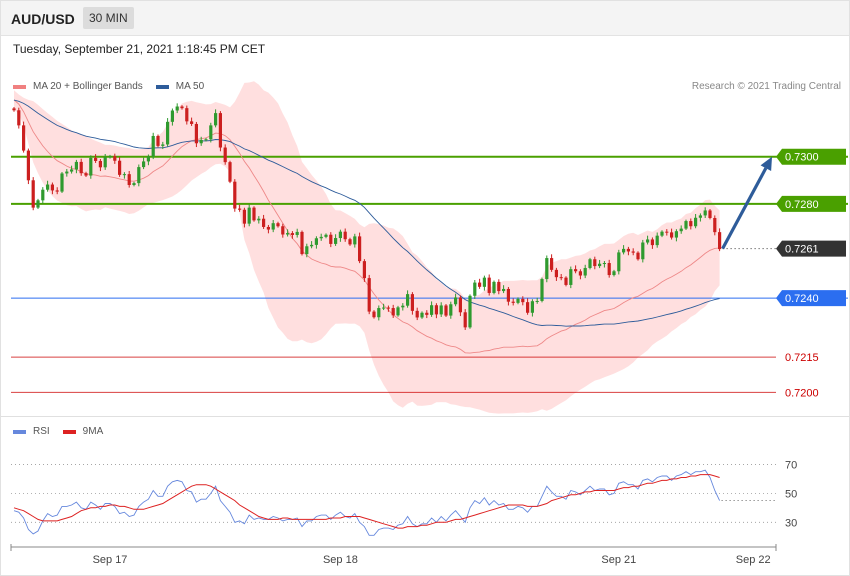 The height and width of the screenshot is (576, 850). I want to click on ma50-legend-label: MA 50, so click(190, 86).